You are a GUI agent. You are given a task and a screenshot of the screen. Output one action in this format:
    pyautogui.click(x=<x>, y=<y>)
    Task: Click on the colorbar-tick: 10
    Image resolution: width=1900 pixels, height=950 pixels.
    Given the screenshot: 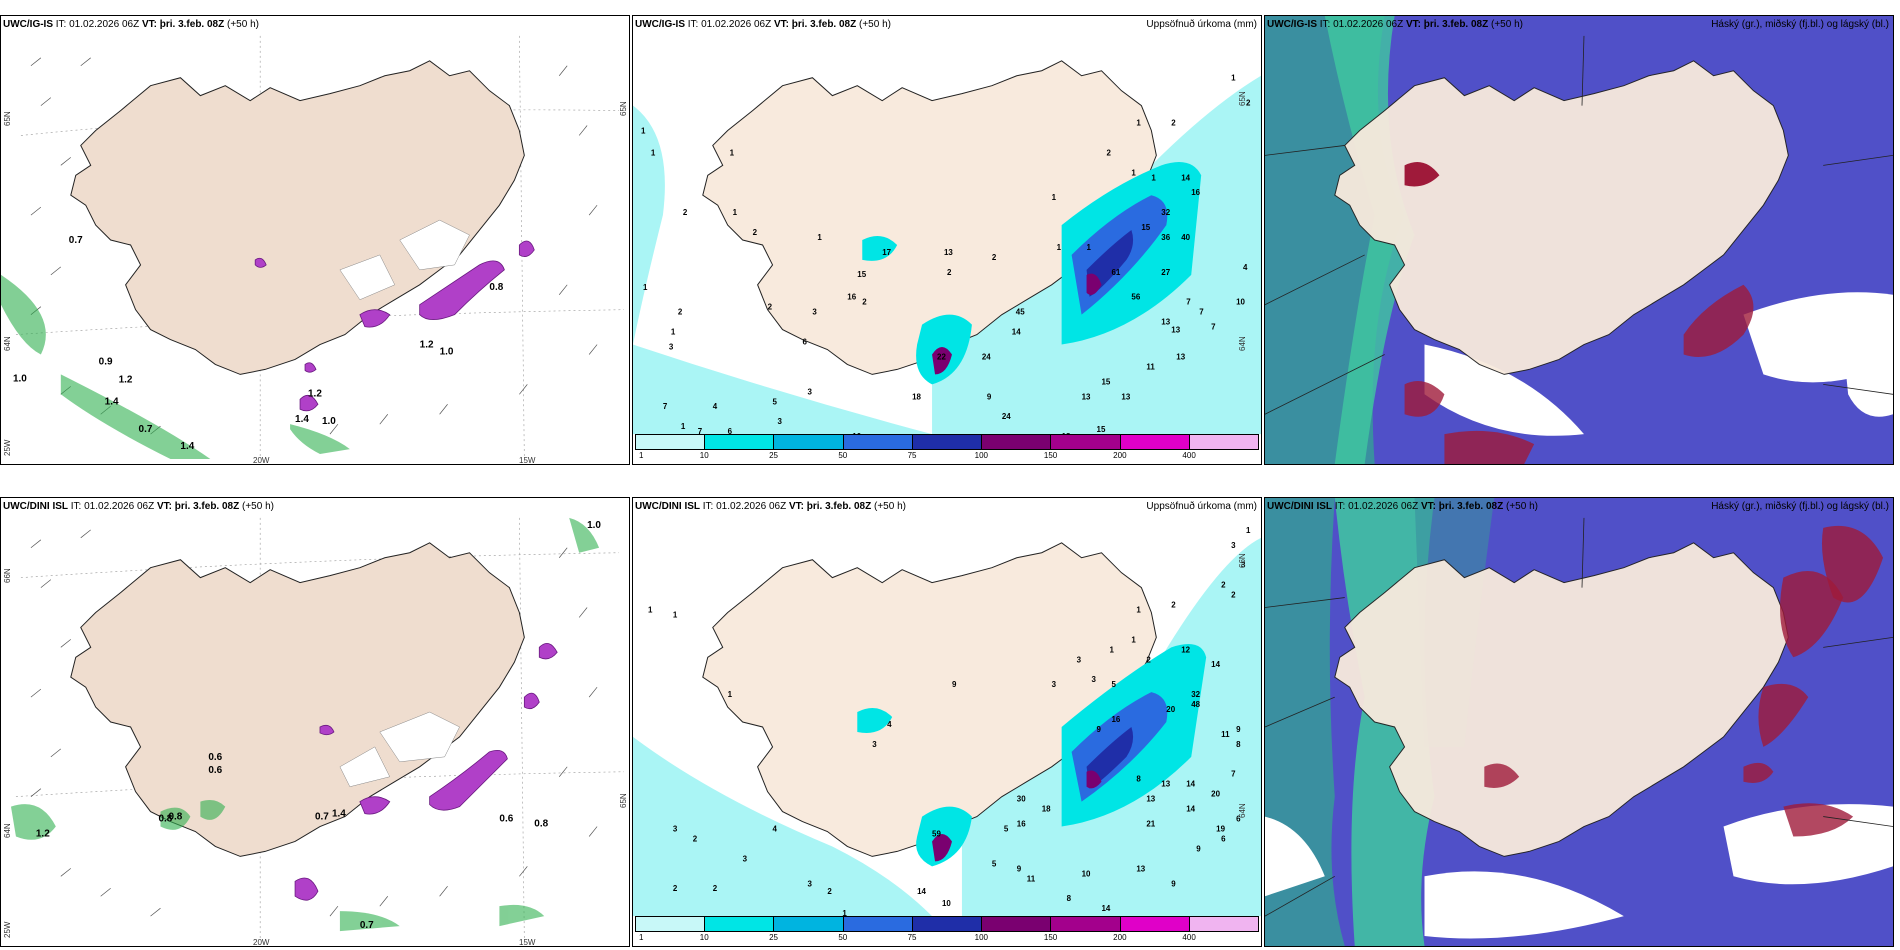 What is the action you would take?
    pyautogui.click(x=704, y=455)
    